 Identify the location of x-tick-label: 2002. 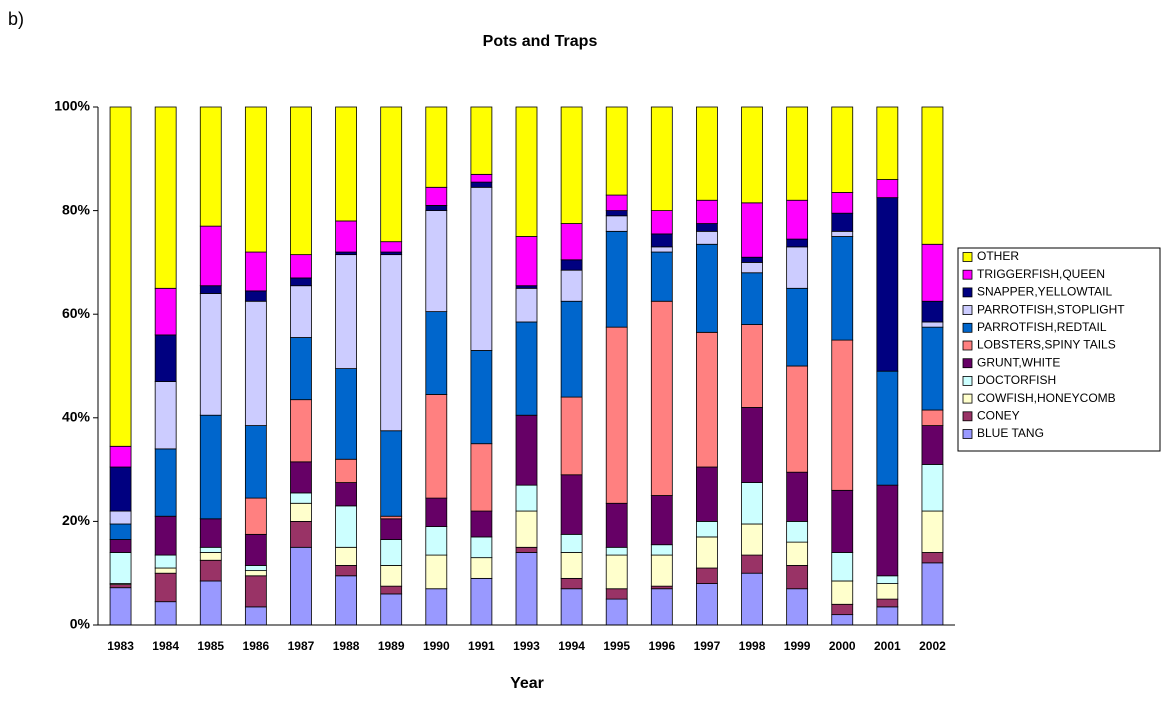
(932, 646).